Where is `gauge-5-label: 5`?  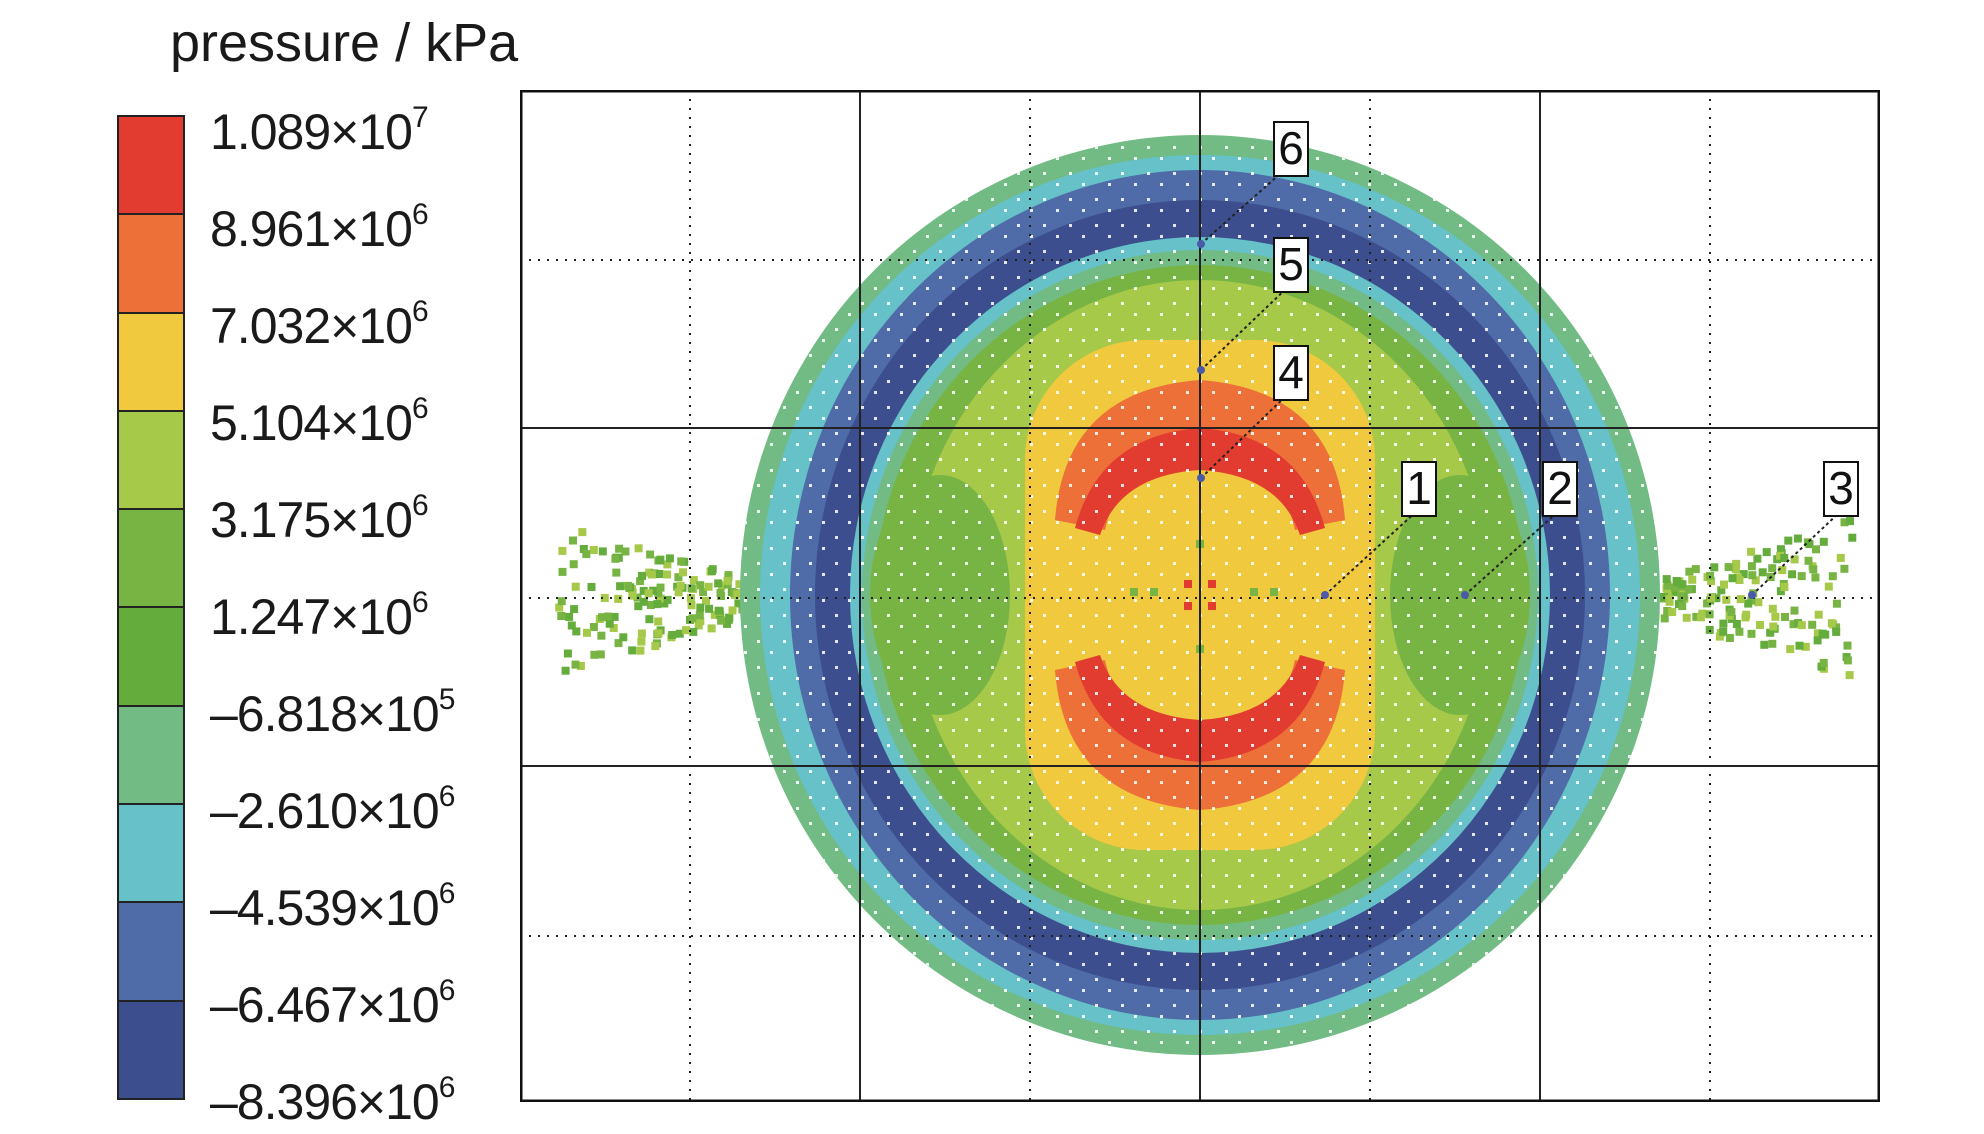 gauge-5-label: 5 is located at coordinates (1291, 264).